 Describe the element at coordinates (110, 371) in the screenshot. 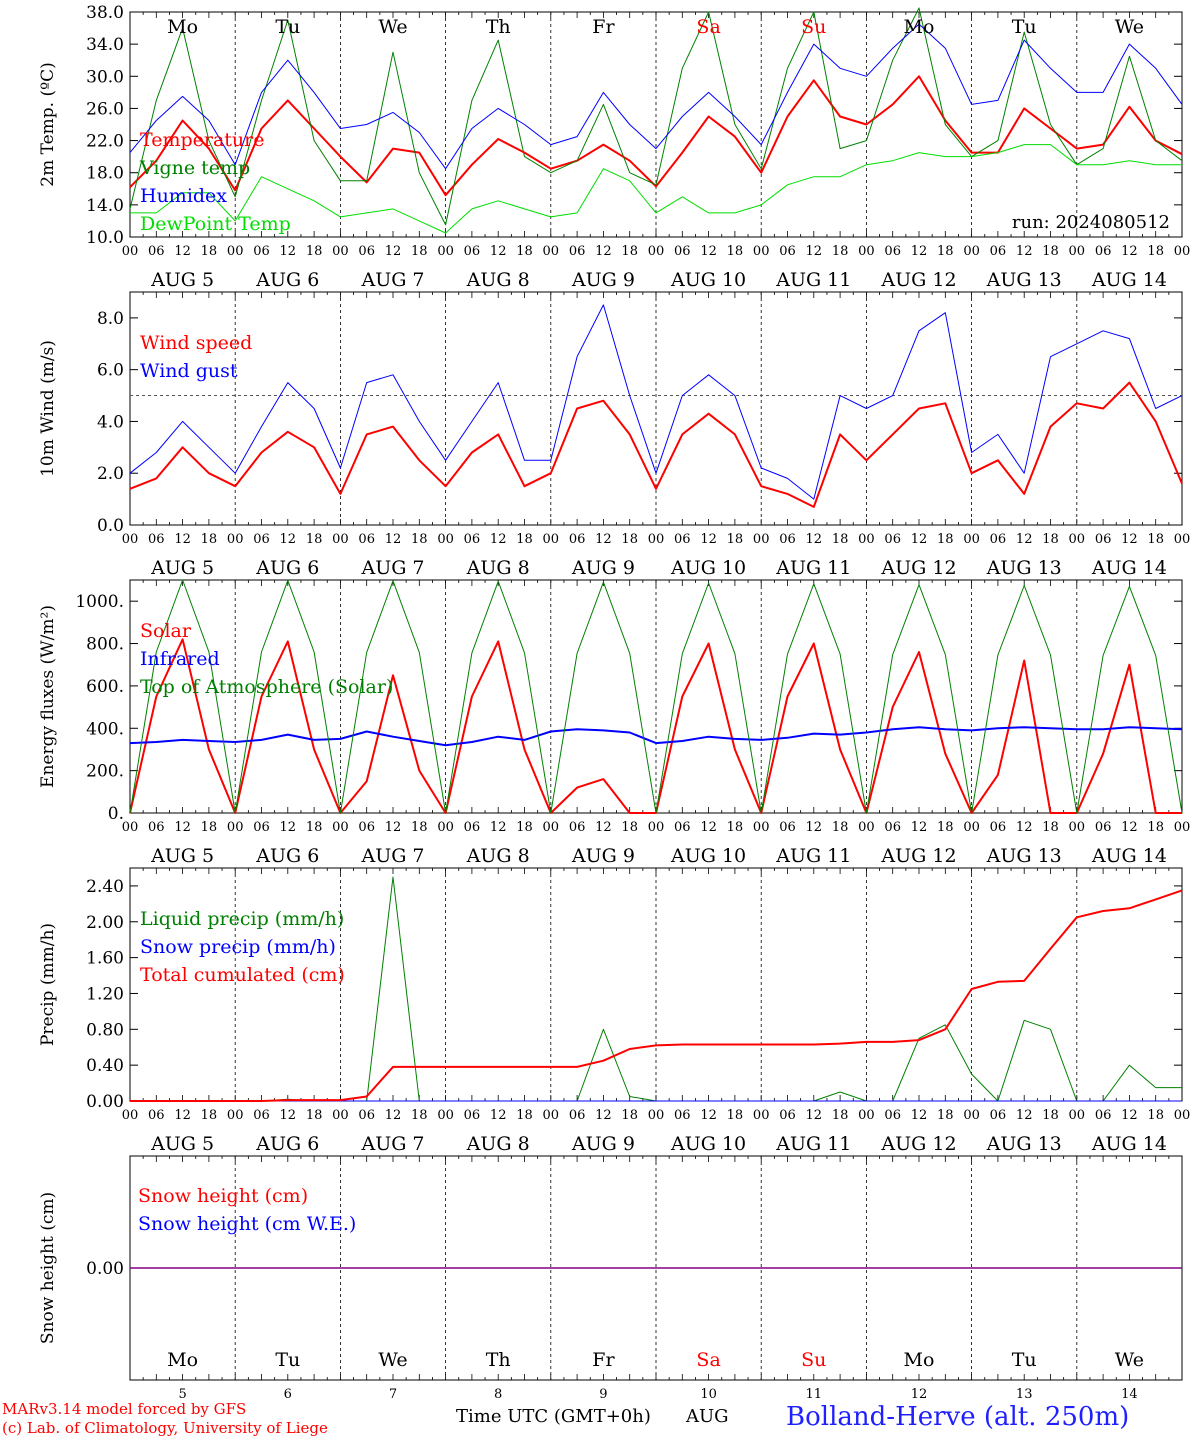

I see `y-tick-label: 6.0` at that location.